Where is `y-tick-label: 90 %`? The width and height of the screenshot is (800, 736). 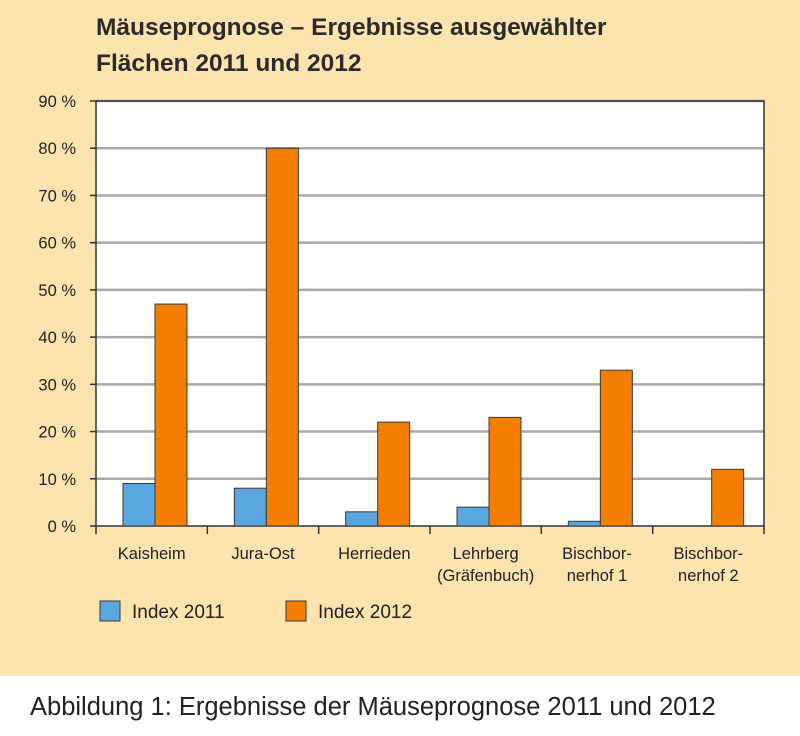
y-tick-label: 90 % is located at coordinates (57, 102).